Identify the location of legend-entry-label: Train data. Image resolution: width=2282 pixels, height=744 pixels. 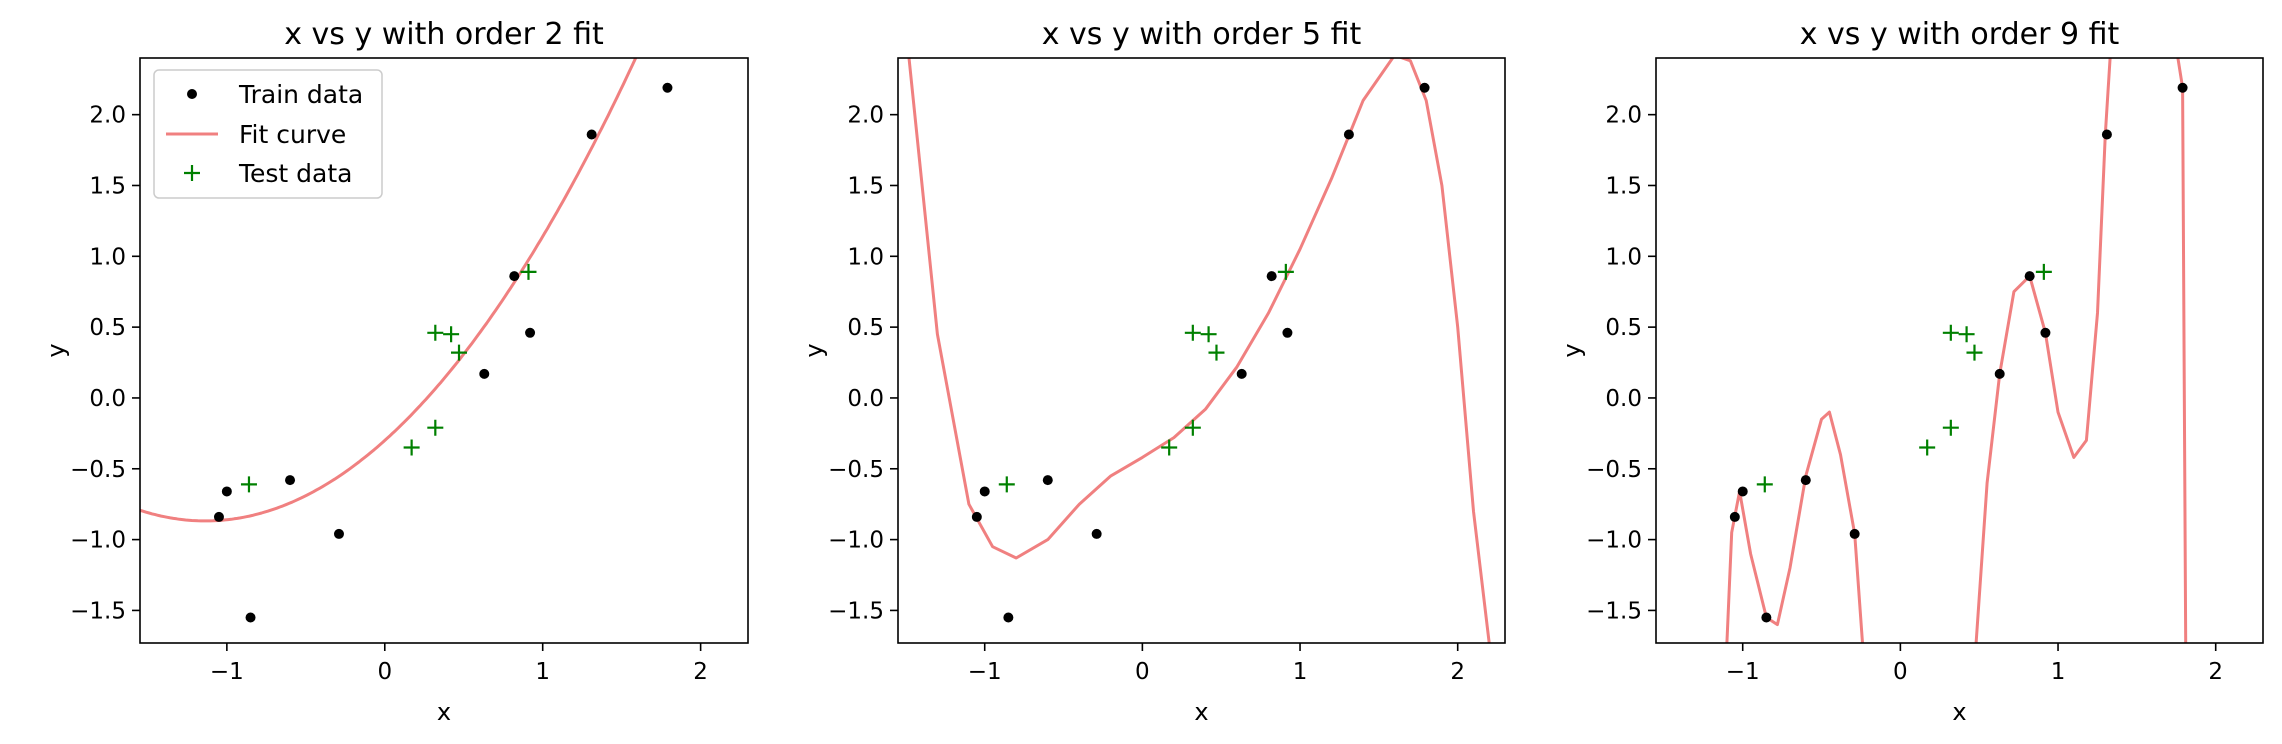
(300, 94).